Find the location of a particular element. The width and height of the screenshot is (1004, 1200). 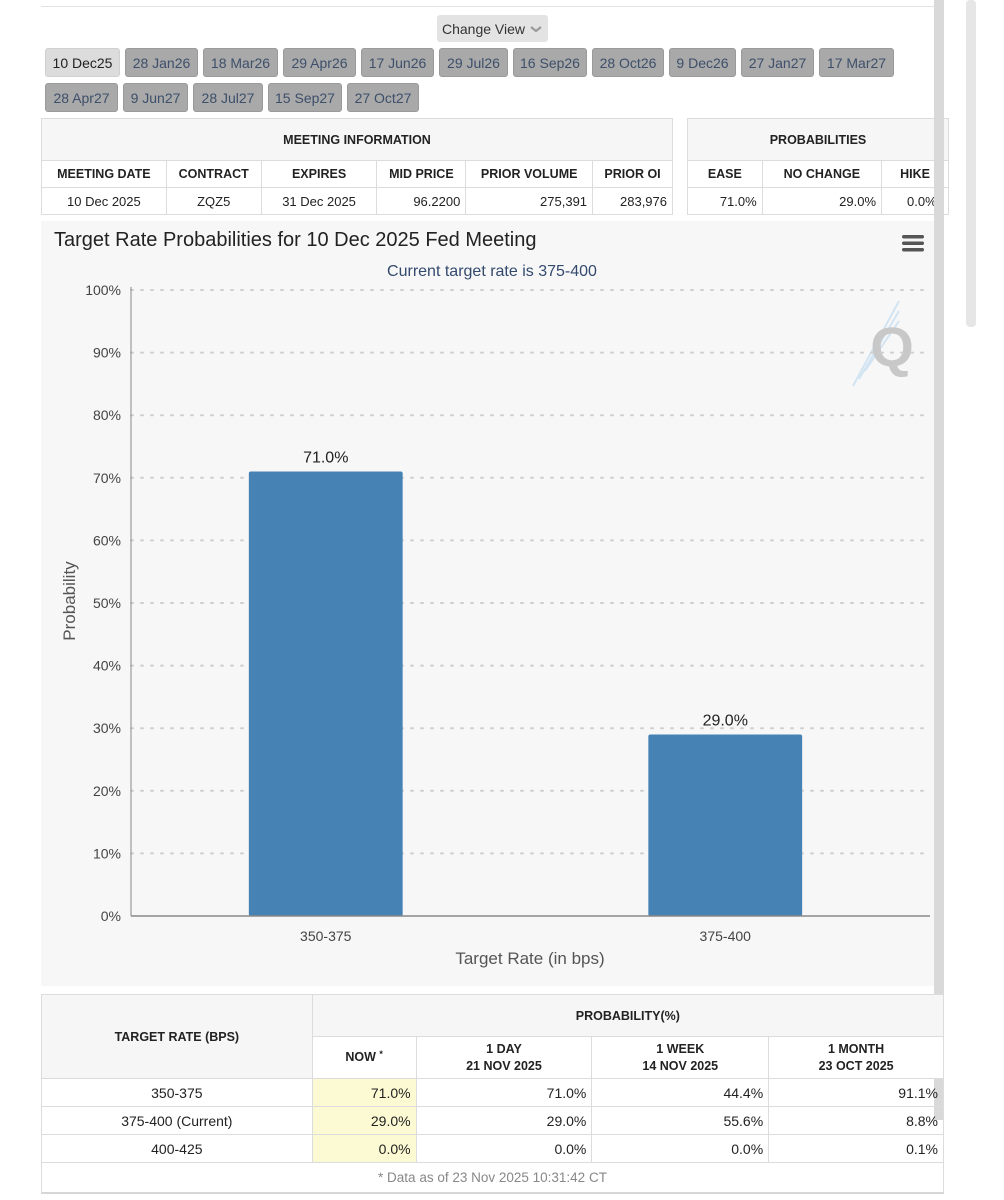

tab-27-jan27: 27 Jan27 is located at coordinates (777, 62).